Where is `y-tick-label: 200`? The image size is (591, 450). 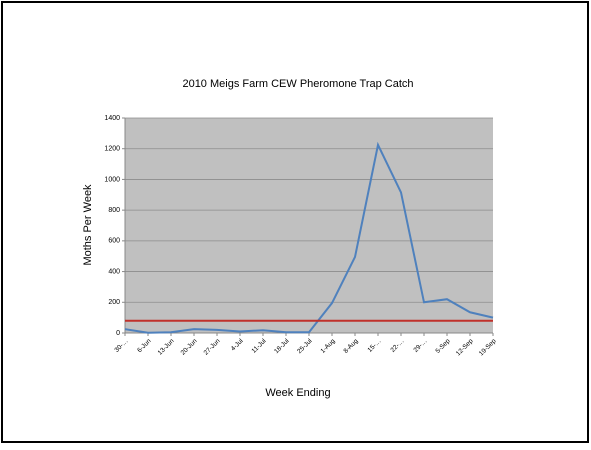
y-tick-label: 200 is located at coordinates (114, 302).